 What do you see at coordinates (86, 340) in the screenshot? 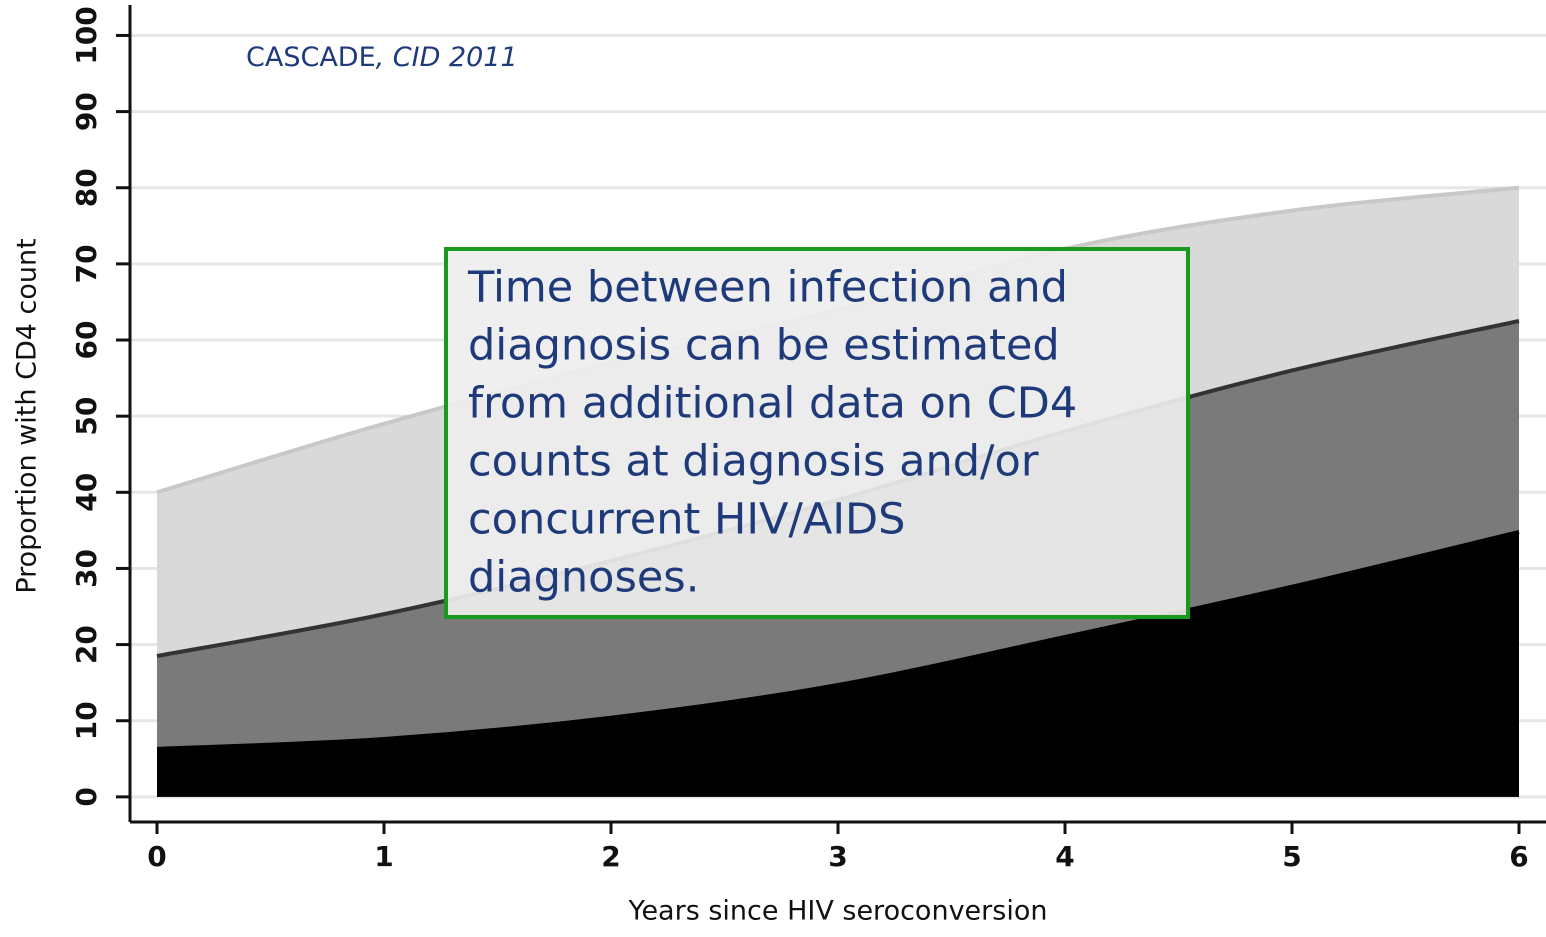
I see `y-tick-label: 60` at bounding box center [86, 340].